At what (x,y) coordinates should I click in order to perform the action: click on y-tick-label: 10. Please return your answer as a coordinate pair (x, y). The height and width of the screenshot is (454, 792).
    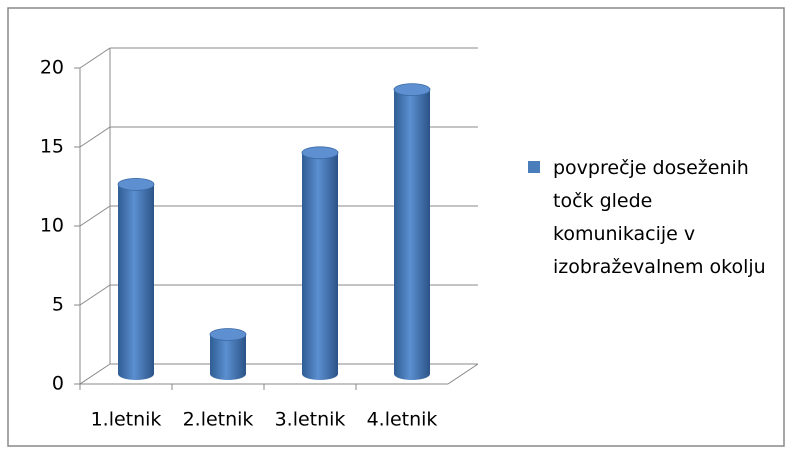
    Looking at the image, I should click on (52, 226).